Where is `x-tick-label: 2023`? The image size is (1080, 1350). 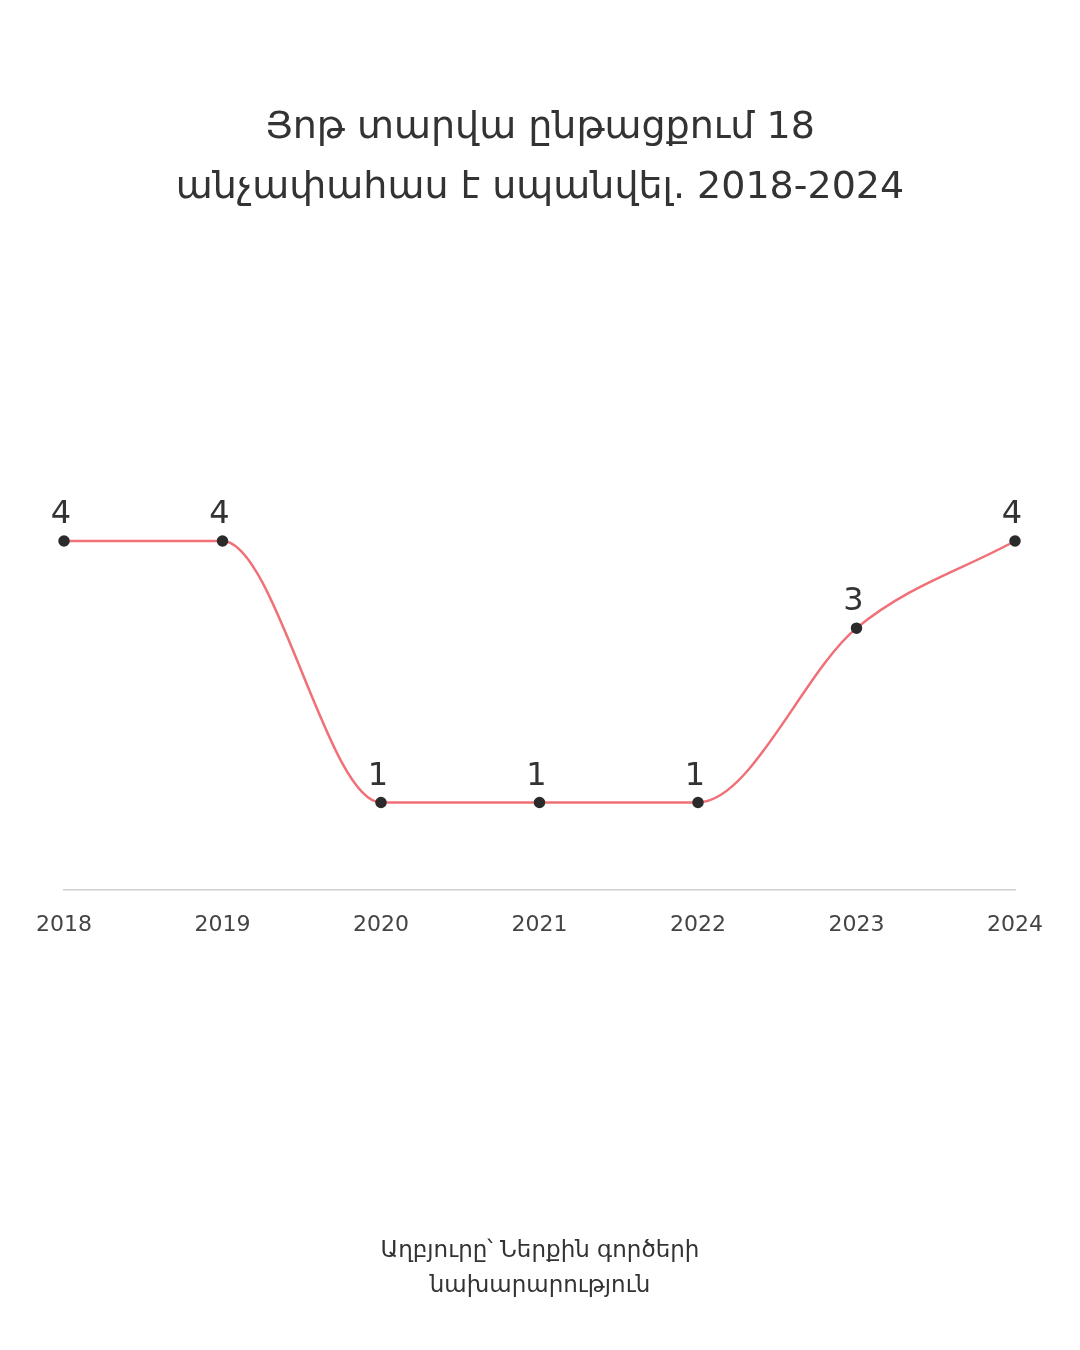 x-tick-label: 2023 is located at coordinates (856, 923).